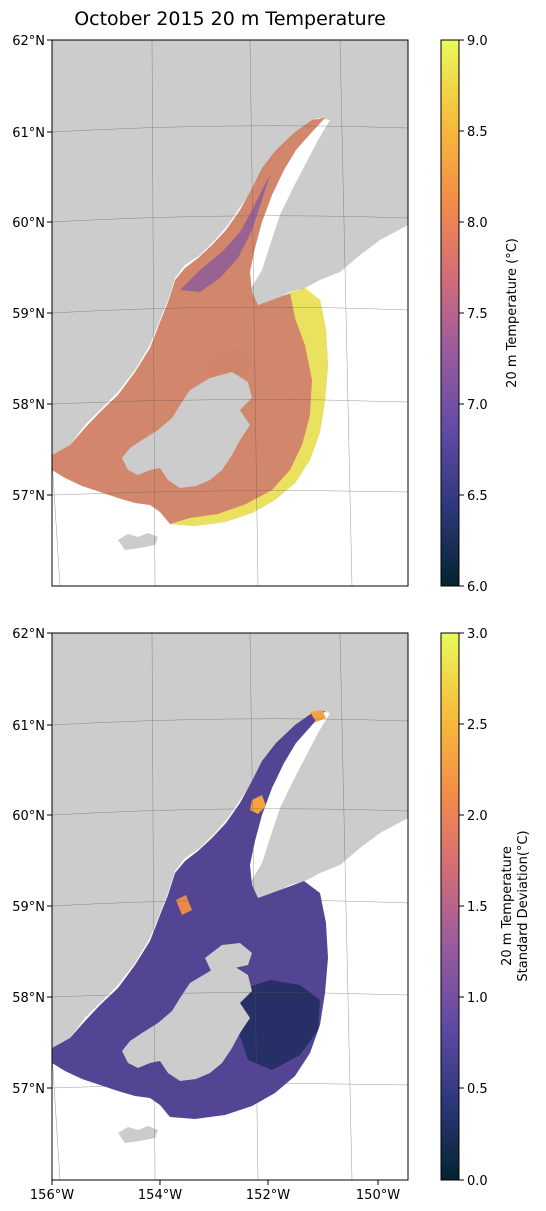 Image resolution: width=546 pixels, height=1211 pixels. I want to click on cbar2-tick-3.0: 3.0, so click(477, 634).